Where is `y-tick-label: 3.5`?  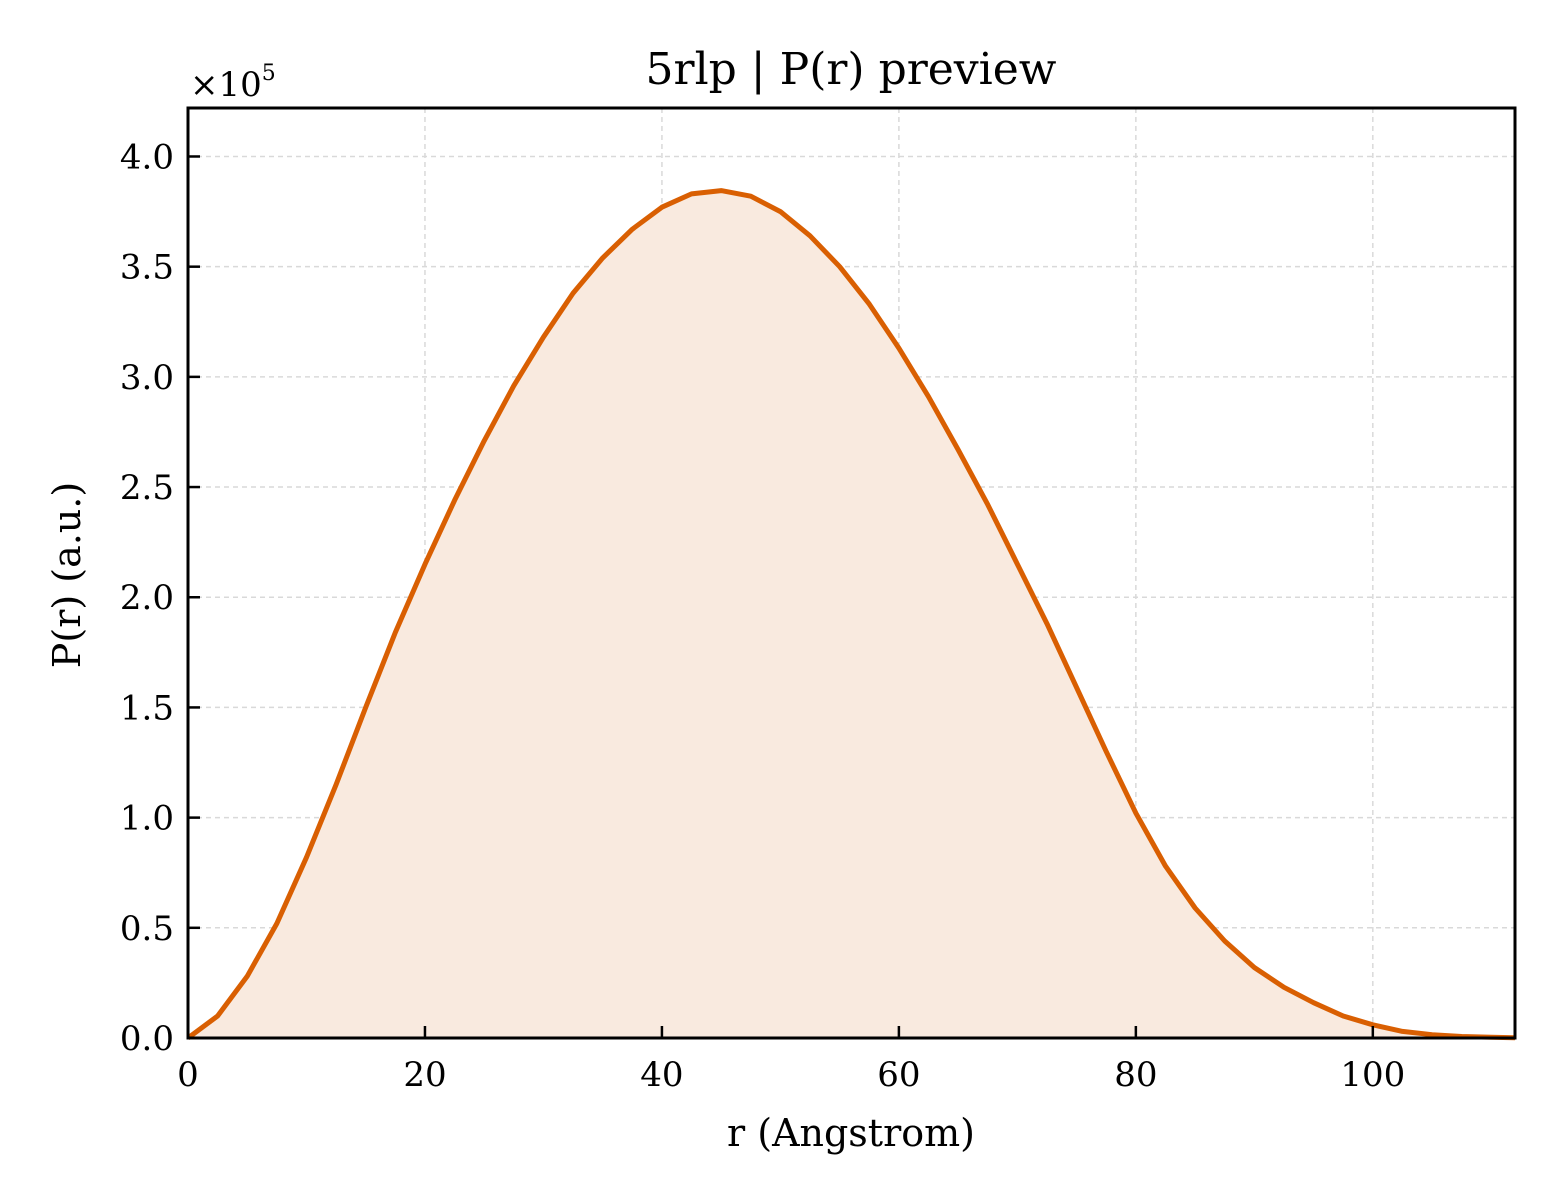
y-tick-label: 3.5 is located at coordinates (147, 268).